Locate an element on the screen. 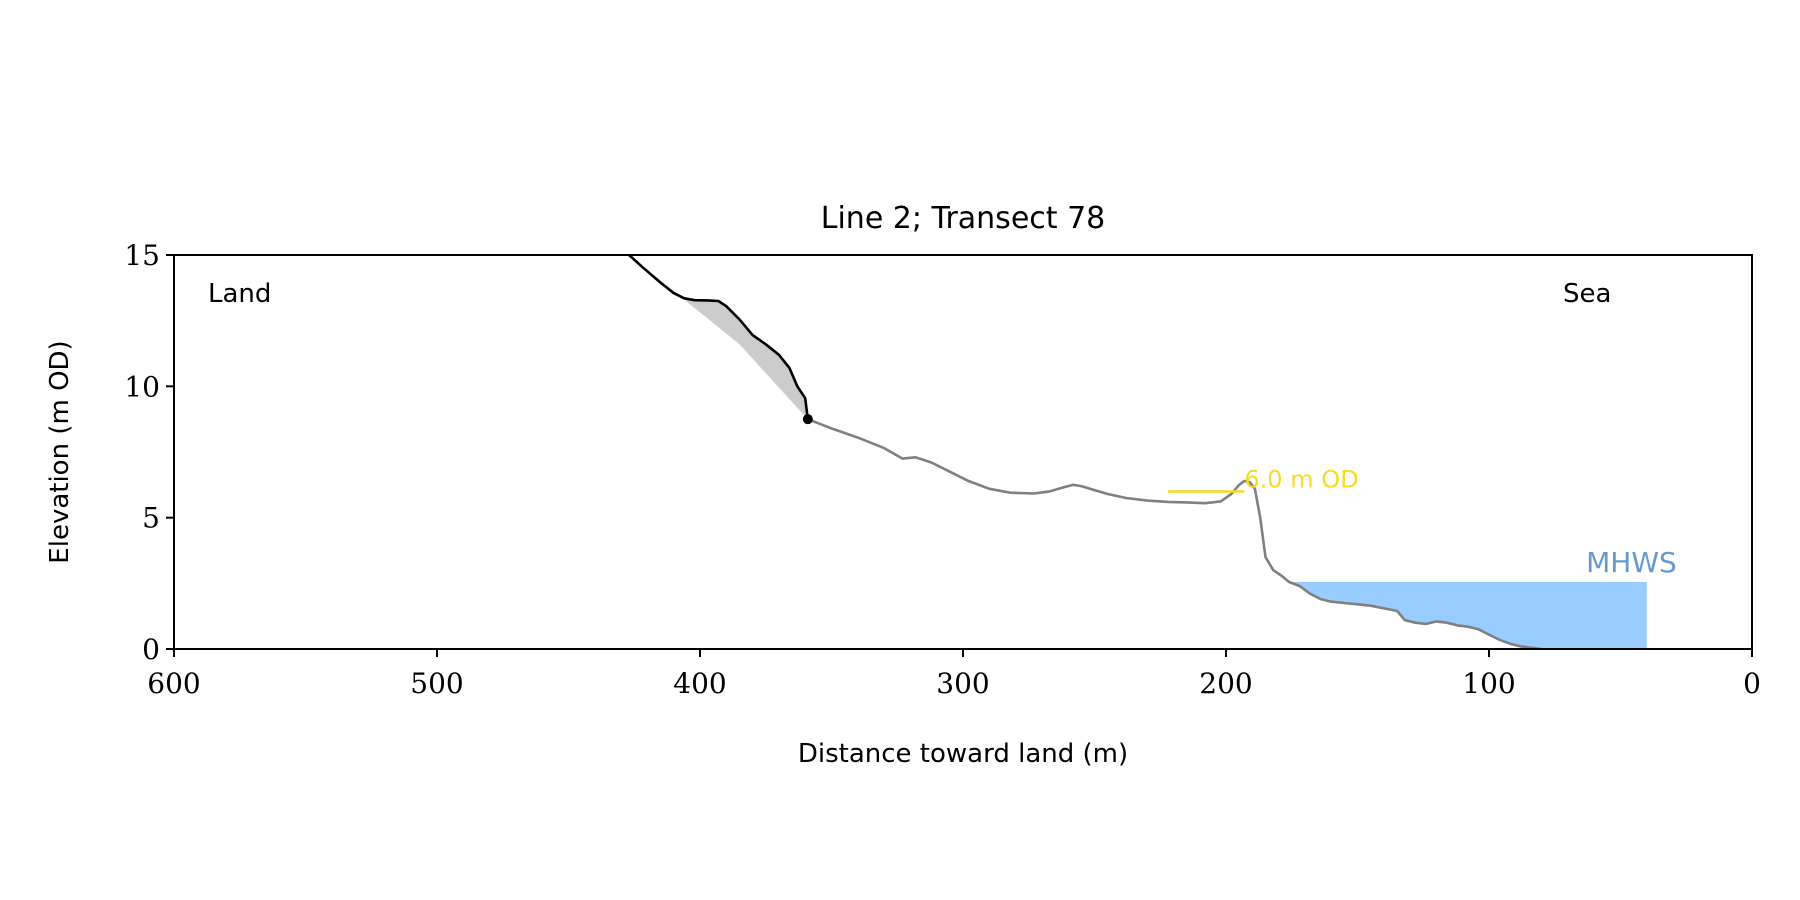 The width and height of the screenshot is (1800, 900). x-tick-label: 100 is located at coordinates (1488, 683).